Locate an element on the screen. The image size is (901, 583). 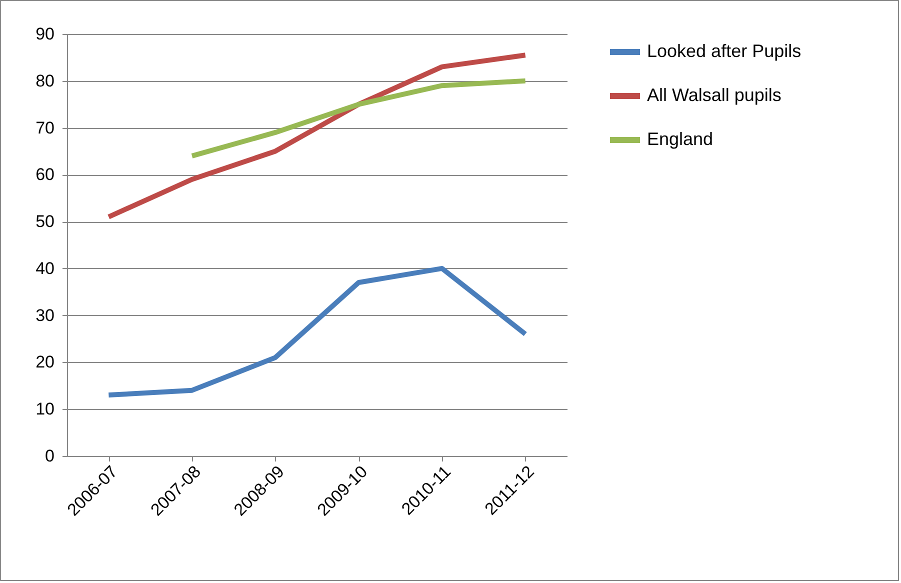
y-tick-label: 50 is located at coordinates (45, 222).